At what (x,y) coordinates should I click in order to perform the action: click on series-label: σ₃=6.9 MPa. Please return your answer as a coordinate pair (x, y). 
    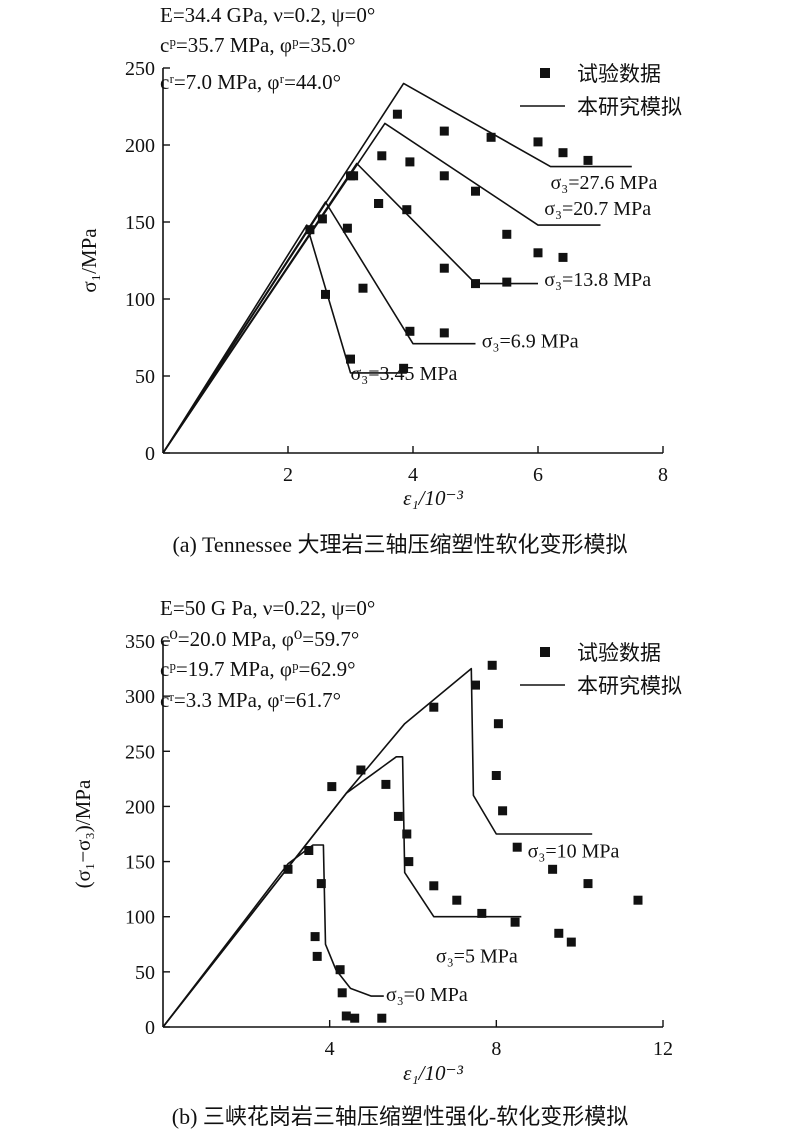
    Looking at the image, I should click on (530, 342).